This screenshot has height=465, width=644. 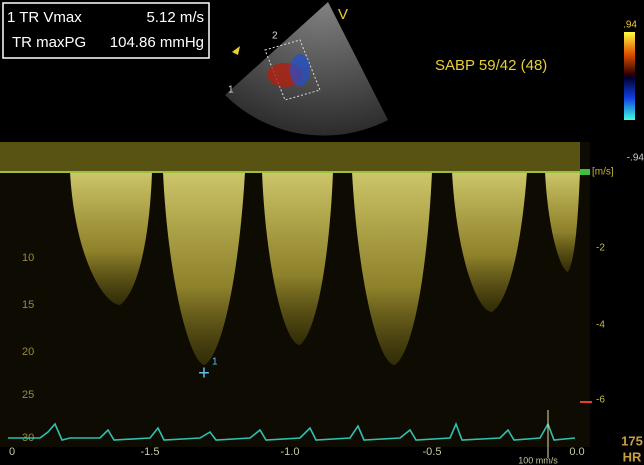 What do you see at coordinates (632, 440) in the screenshot?
I see `heart-rate-value: 175` at bounding box center [632, 440].